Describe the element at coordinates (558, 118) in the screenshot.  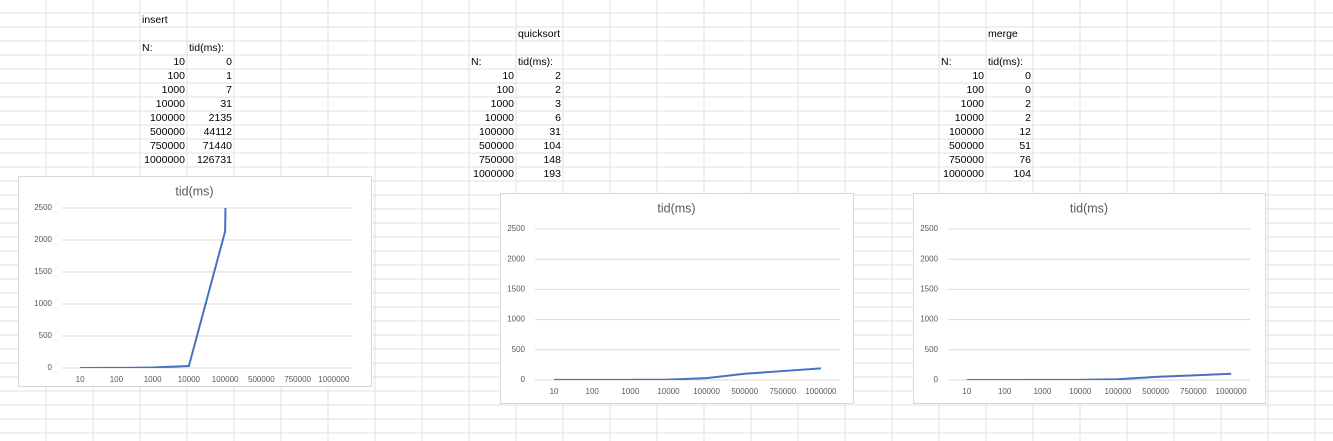
I see `time-value: 6` at that location.